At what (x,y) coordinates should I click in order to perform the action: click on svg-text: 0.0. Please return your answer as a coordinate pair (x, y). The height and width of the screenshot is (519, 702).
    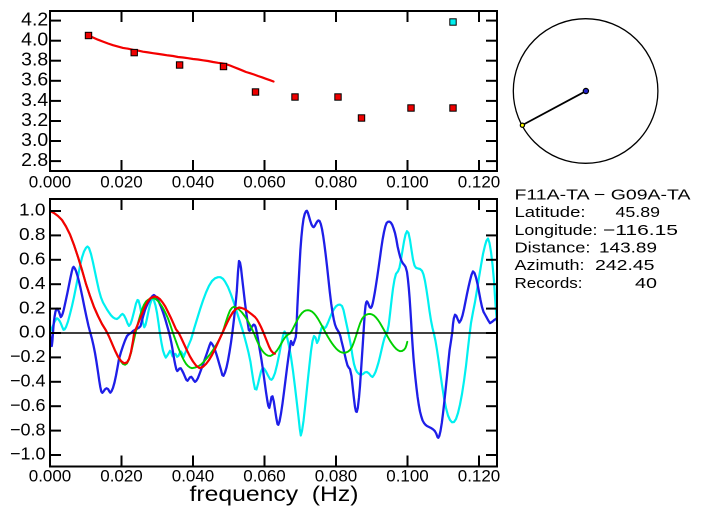
    Looking at the image, I should click on (32, 332).